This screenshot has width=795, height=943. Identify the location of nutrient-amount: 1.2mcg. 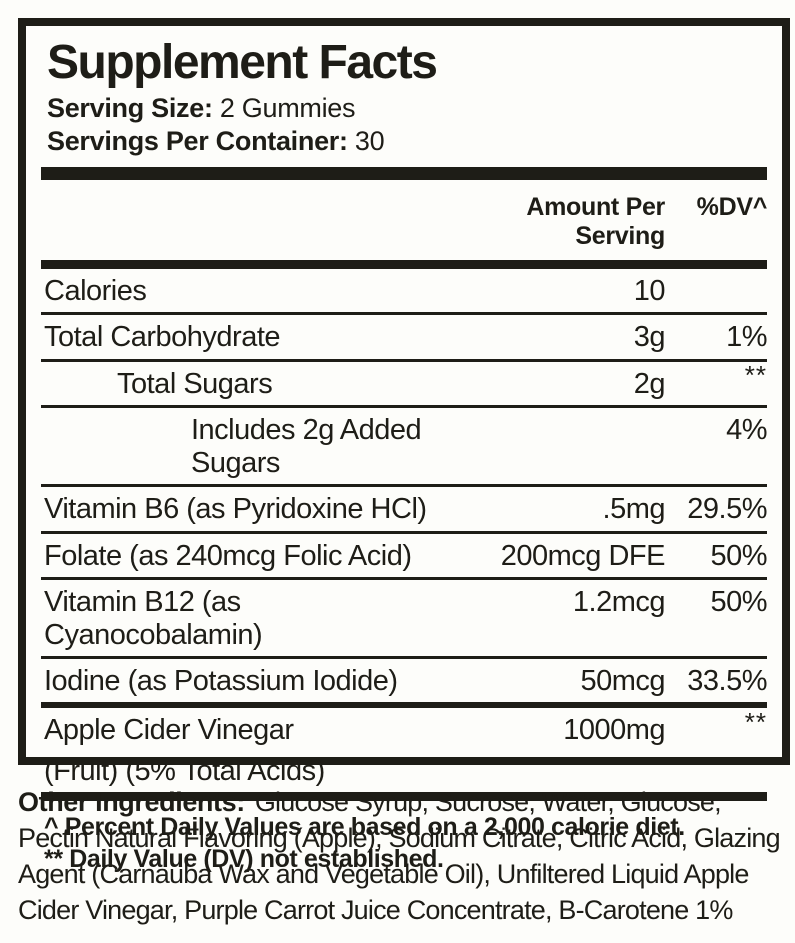
(619, 602).